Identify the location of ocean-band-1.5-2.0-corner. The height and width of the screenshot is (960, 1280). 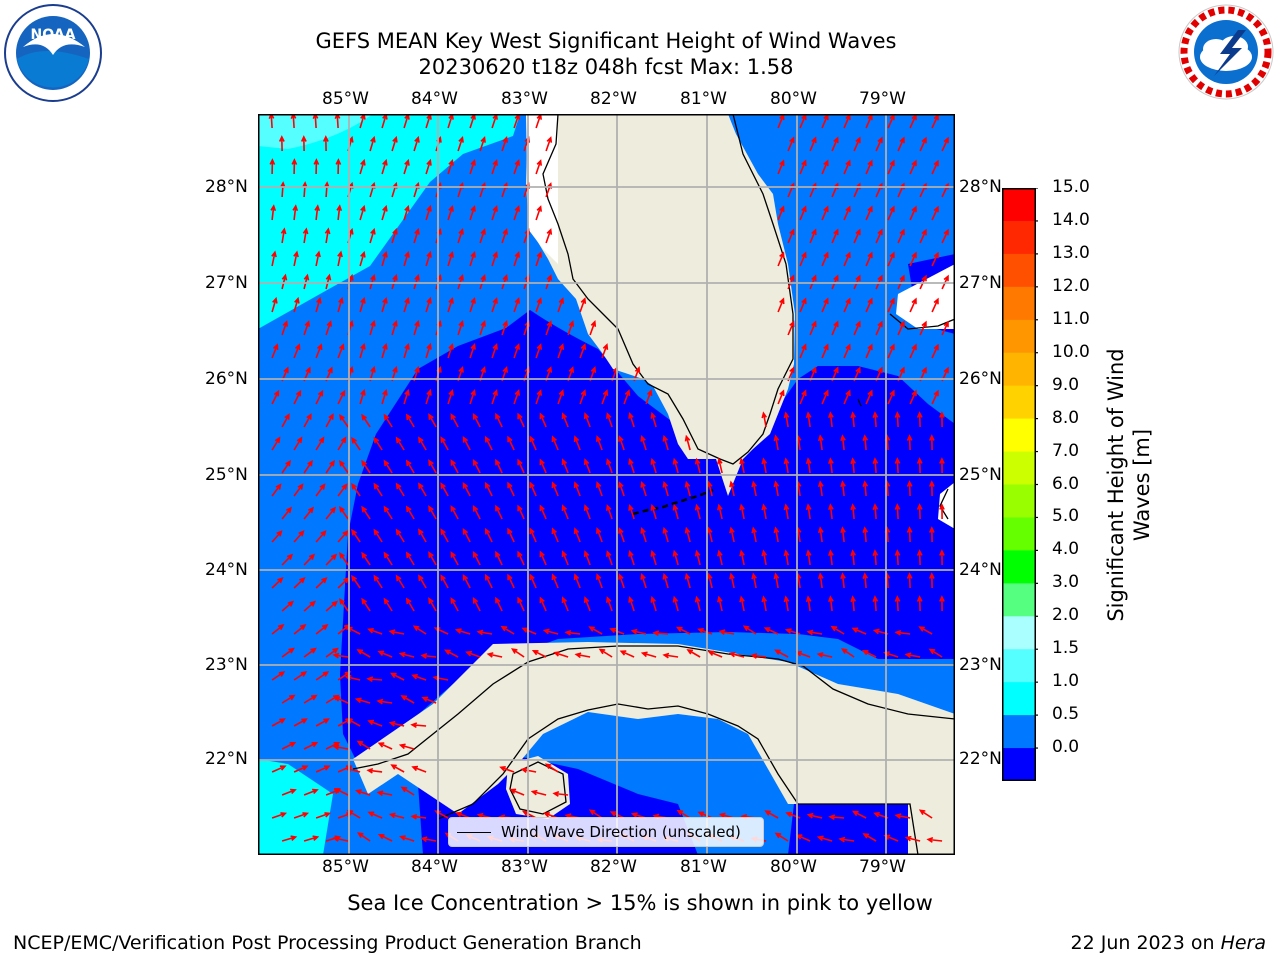
(315, 131).